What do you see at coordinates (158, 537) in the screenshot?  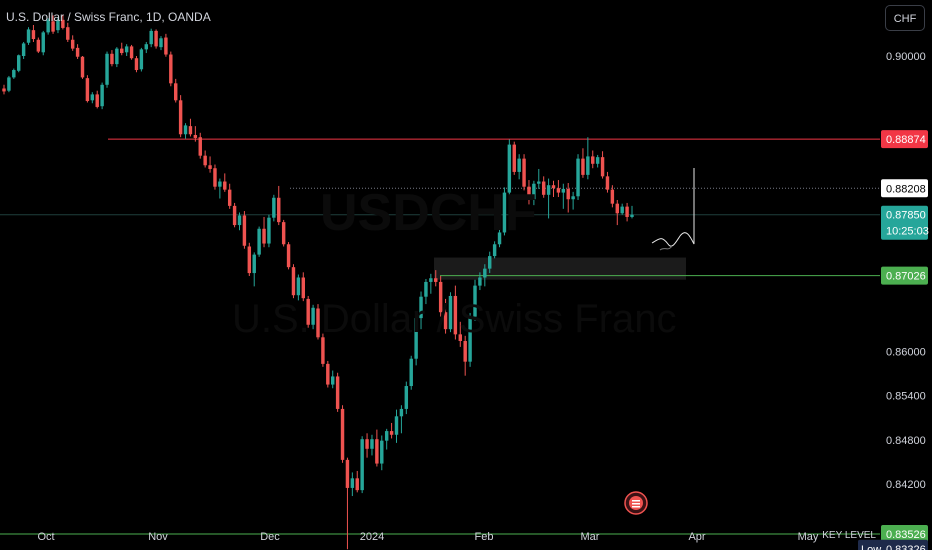 I see `x-tick-label: Nov` at bounding box center [158, 537].